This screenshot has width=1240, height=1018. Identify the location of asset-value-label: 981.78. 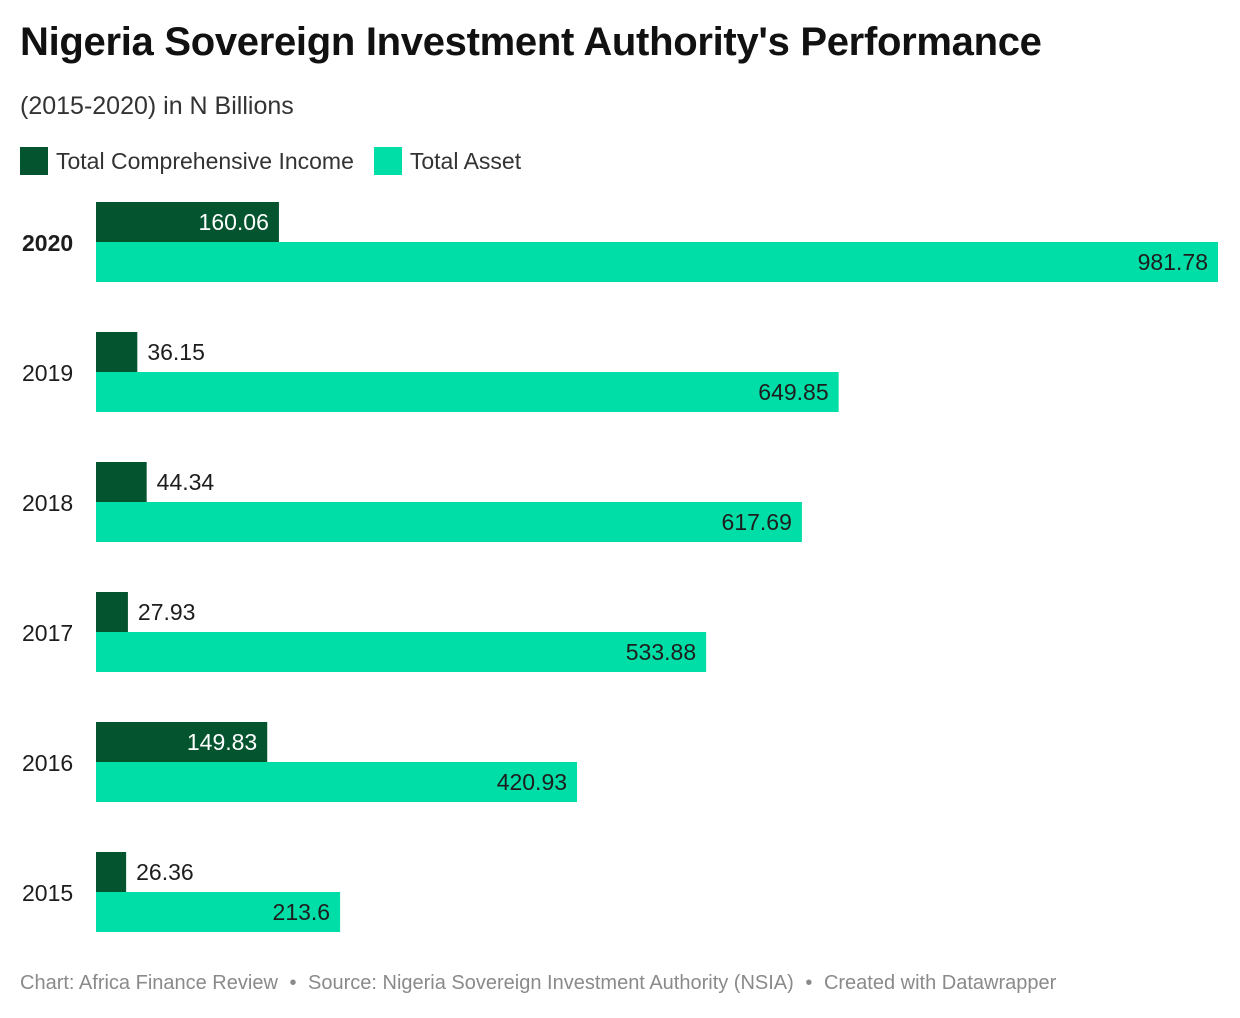
(1173, 262).